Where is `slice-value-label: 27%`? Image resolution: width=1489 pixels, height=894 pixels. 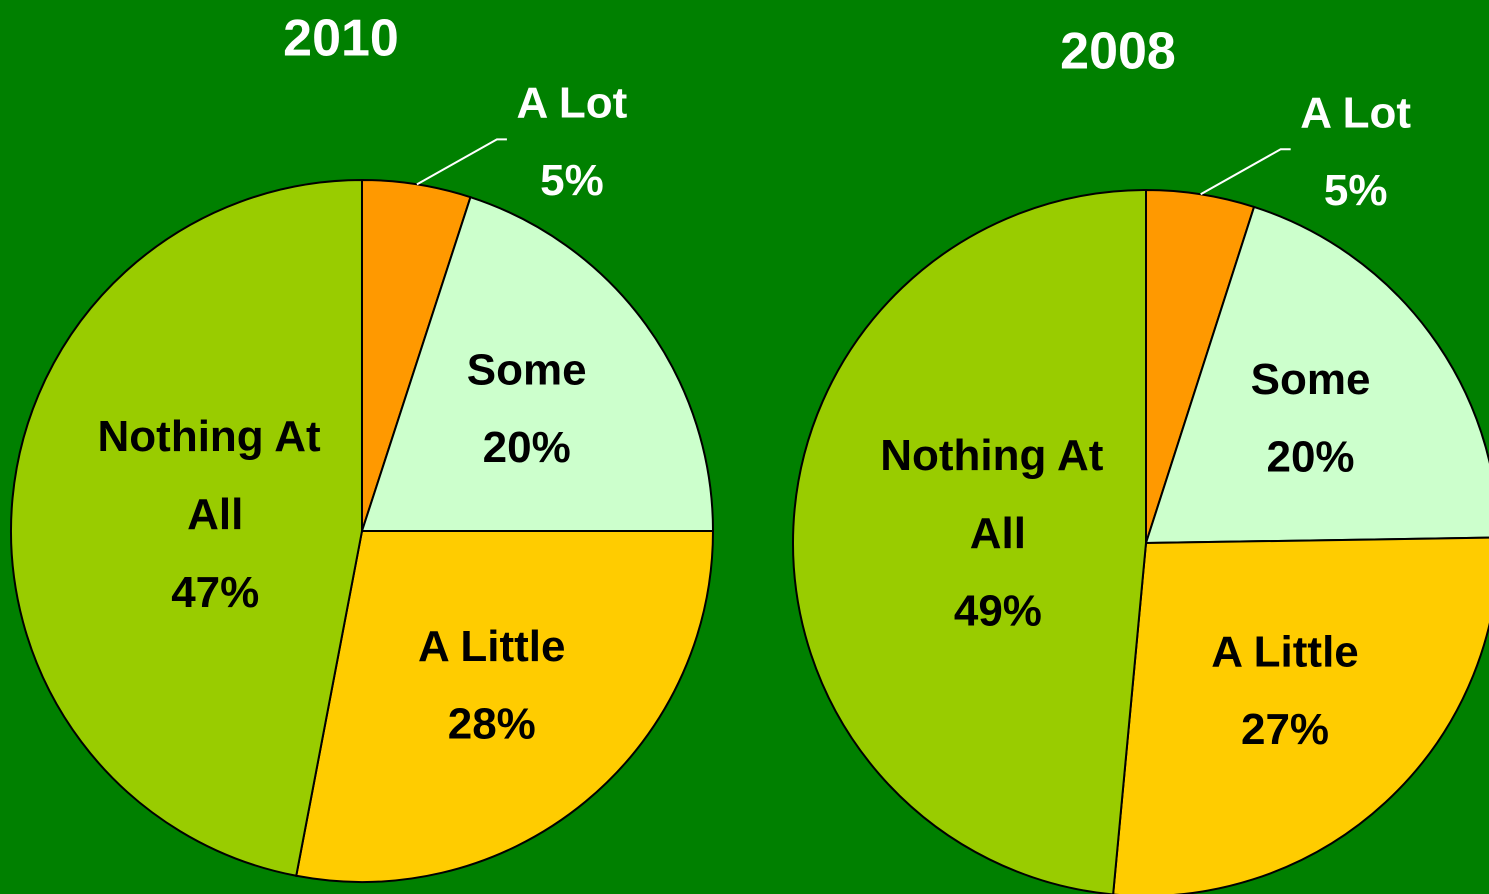 slice-value-label: 27% is located at coordinates (1285, 729).